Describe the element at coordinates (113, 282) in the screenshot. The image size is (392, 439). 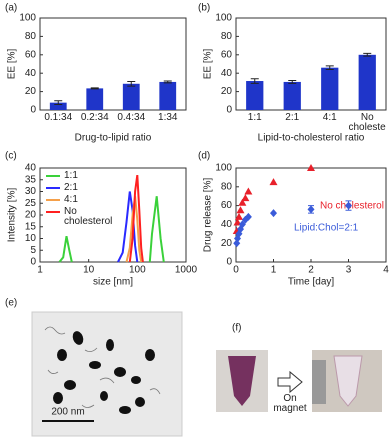
I see `x-axis-title: size [nm]` at that location.